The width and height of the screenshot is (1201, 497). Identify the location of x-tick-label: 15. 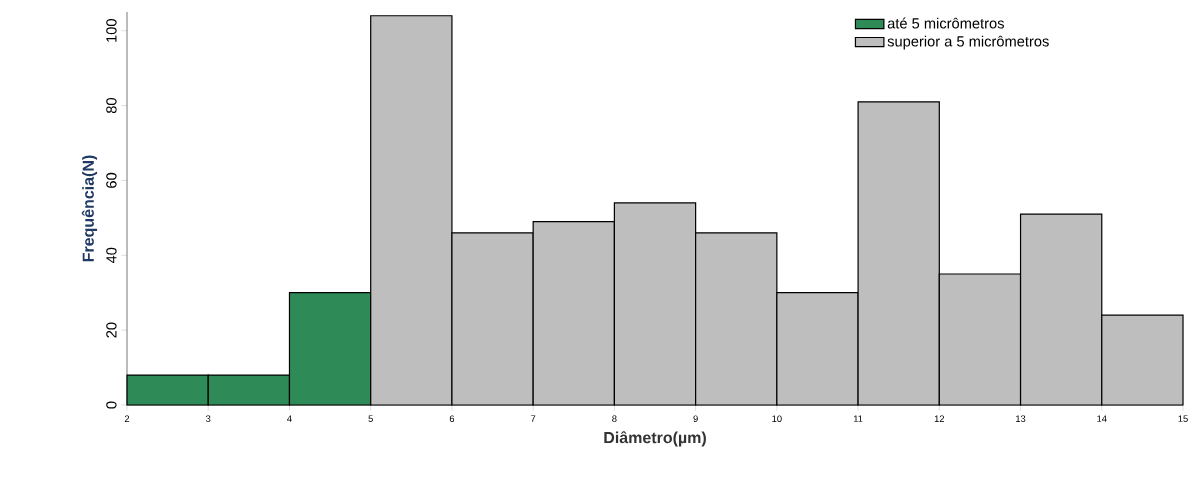
(1183, 418).